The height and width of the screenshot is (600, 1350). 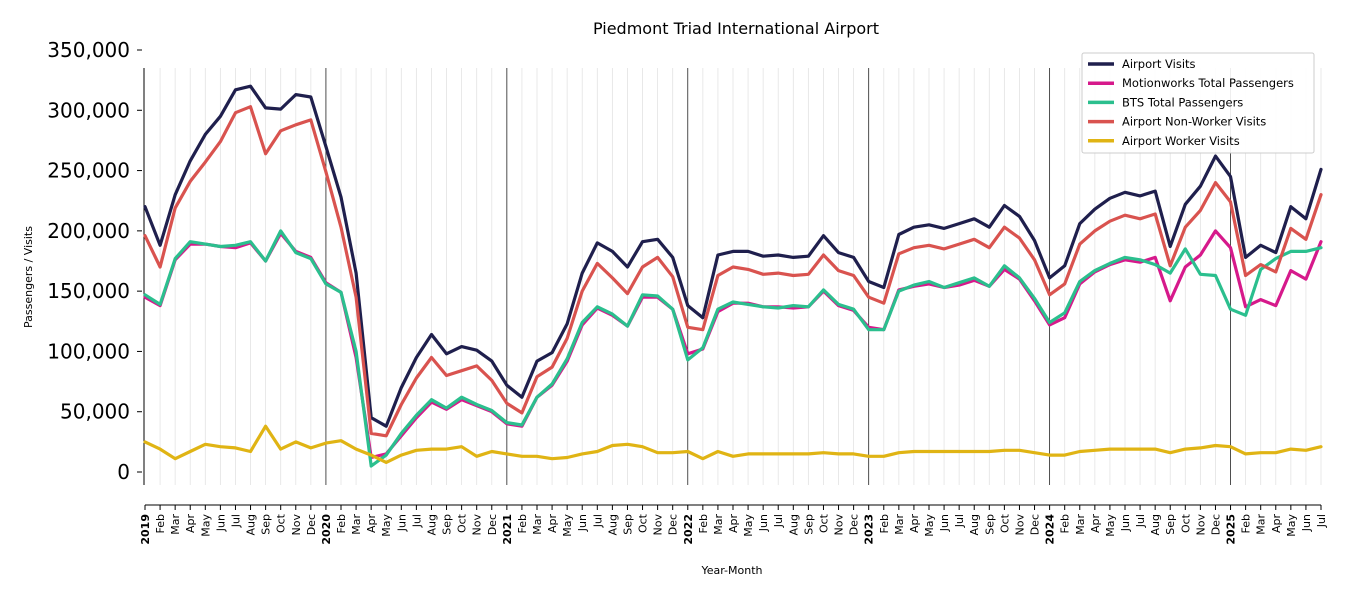 What do you see at coordinates (1181, 141) in the screenshot?
I see `legend-label: Airport Worker Visits` at bounding box center [1181, 141].